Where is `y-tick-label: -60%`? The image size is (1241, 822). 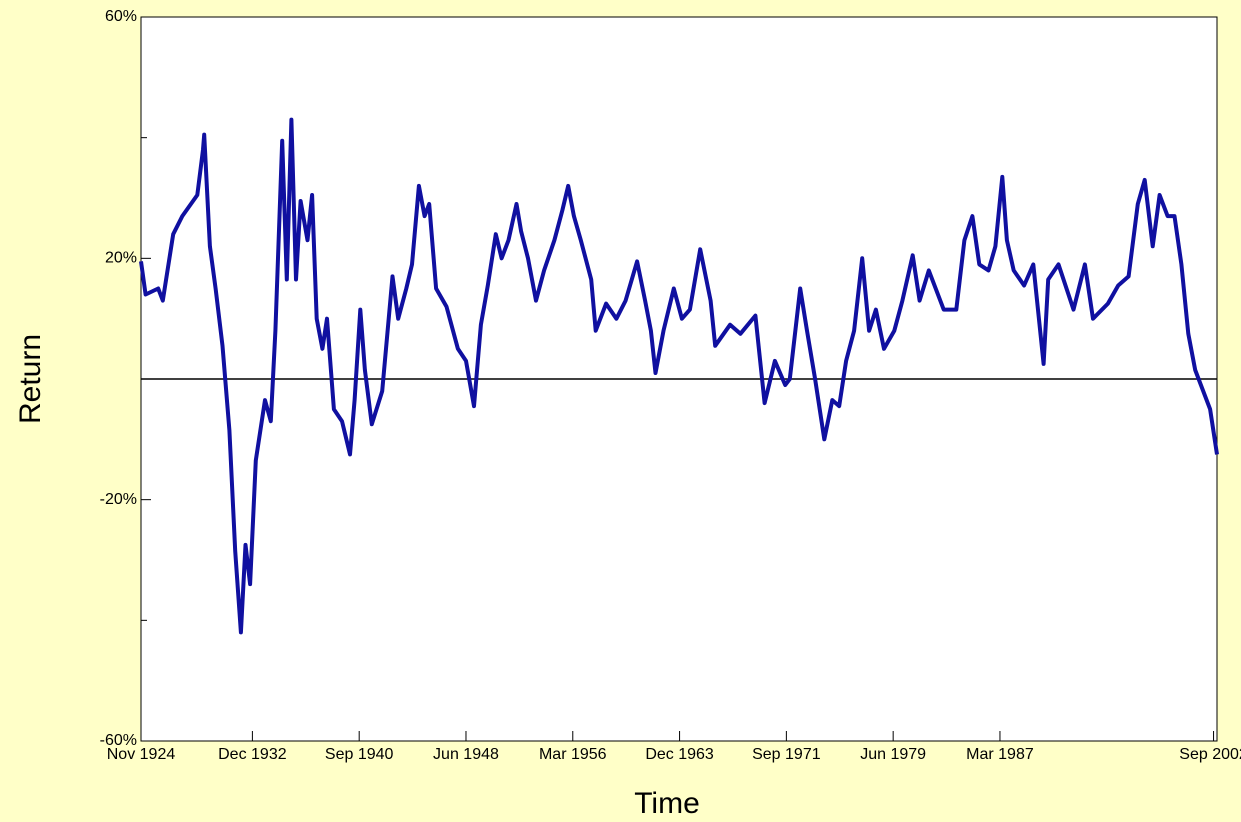 y-tick-label: -60% is located at coordinates (118, 740).